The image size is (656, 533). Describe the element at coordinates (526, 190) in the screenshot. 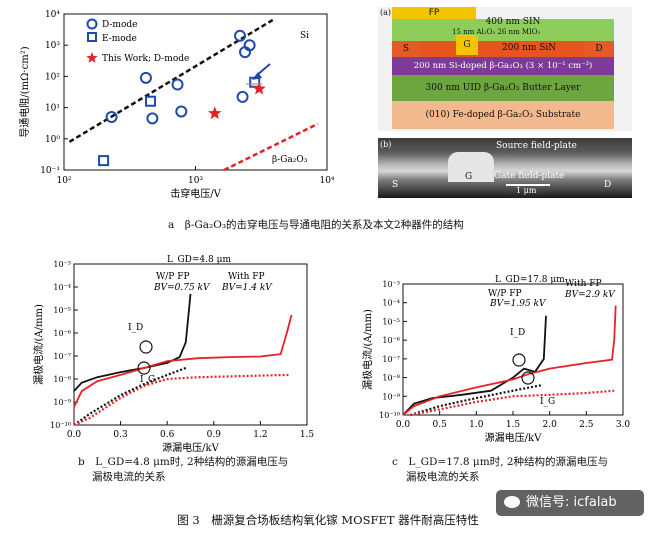

I see `sem-scale-label: 1 μm` at that location.